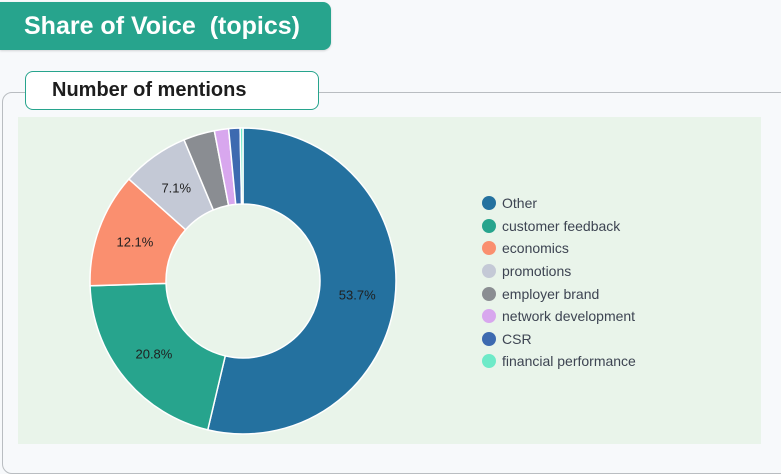 The height and width of the screenshot is (474, 781). I want to click on legend-item-financial-performance: financial performance, so click(559, 361).